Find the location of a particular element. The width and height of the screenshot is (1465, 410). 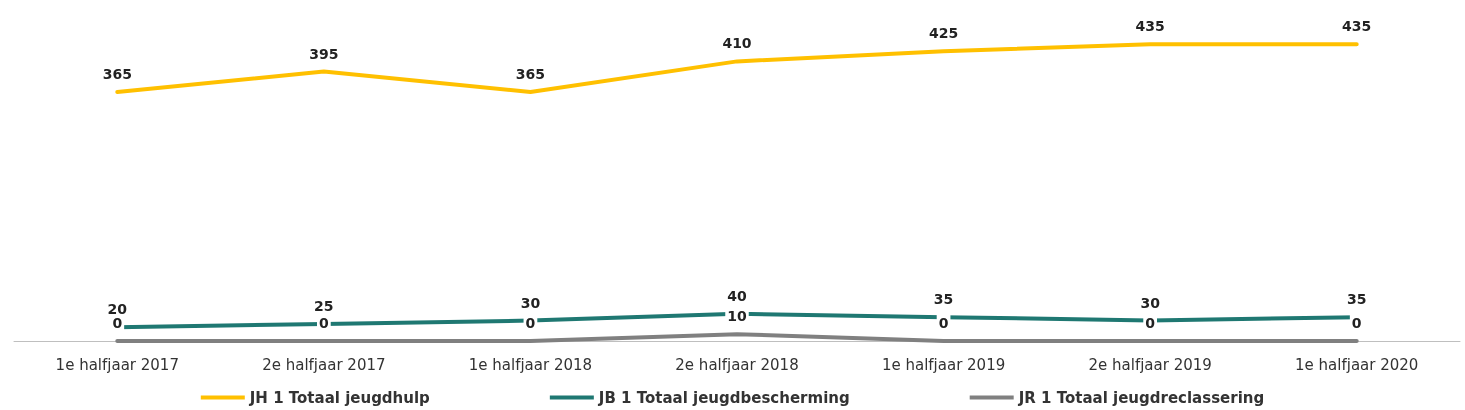

data-label: 395 is located at coordinates (324, 53).